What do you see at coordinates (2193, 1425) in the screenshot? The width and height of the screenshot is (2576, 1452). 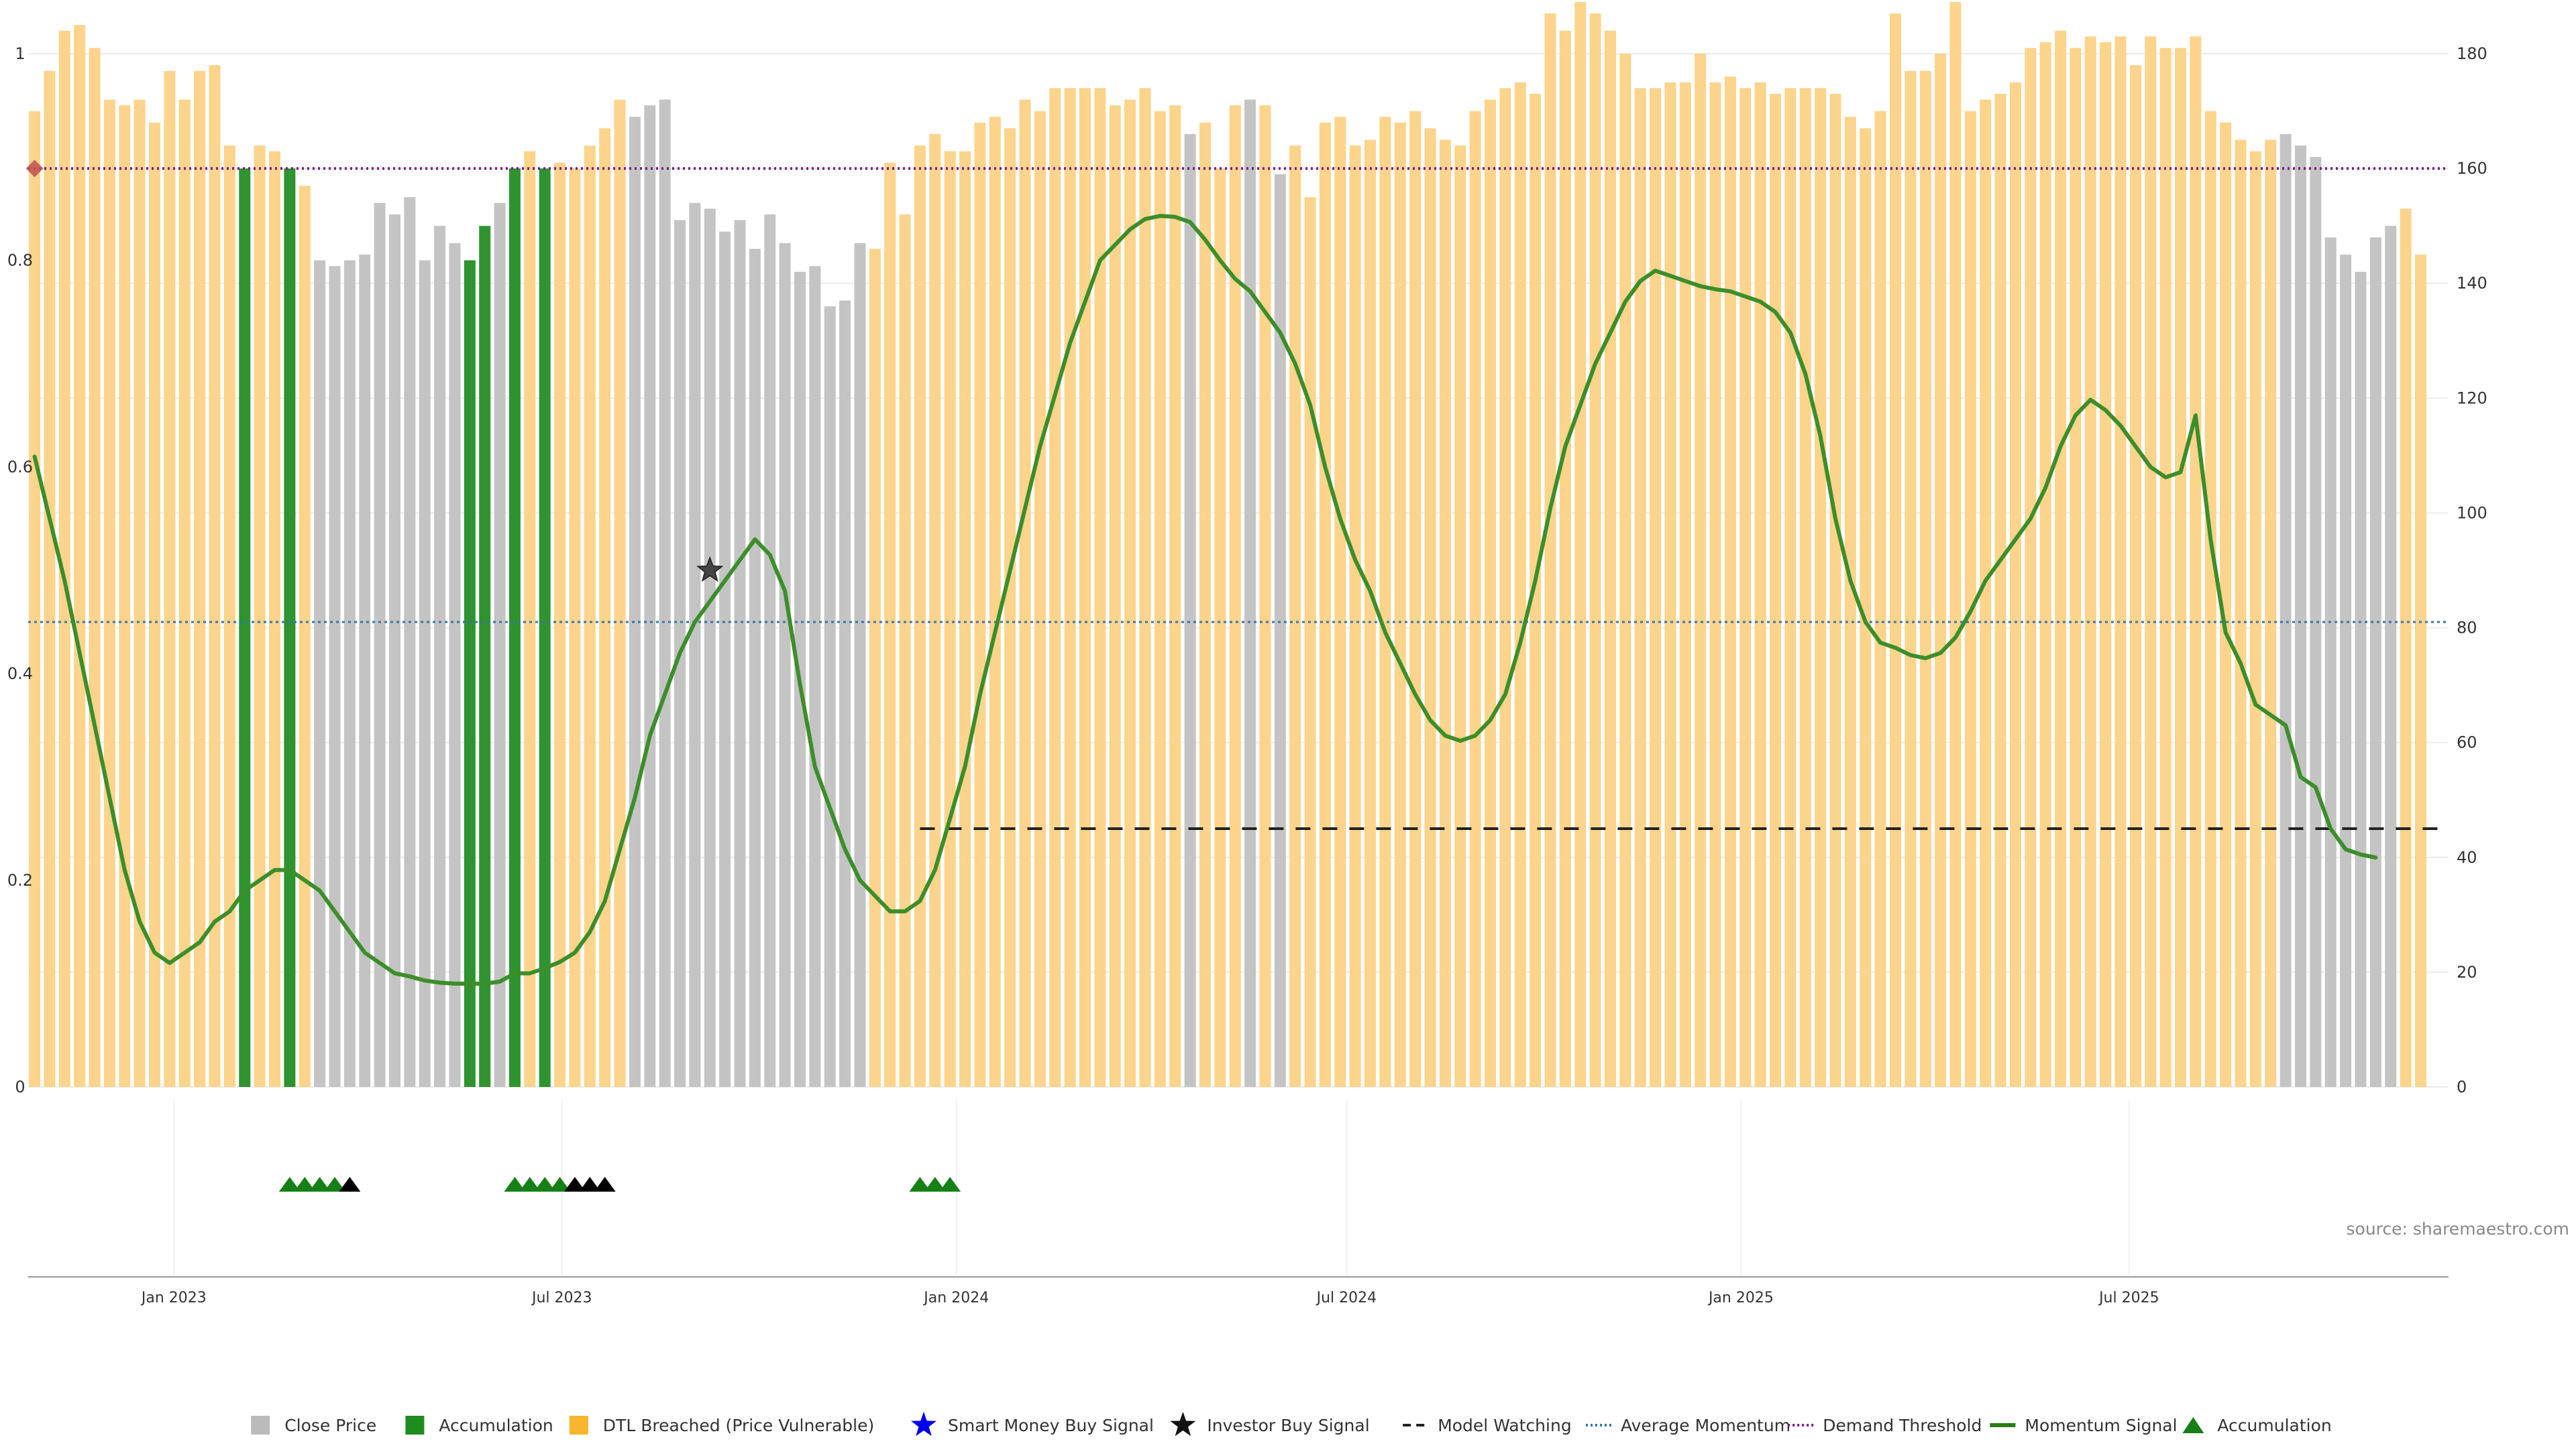 I see `legend-triangle-icon` at bounding box center [2193, 1425].